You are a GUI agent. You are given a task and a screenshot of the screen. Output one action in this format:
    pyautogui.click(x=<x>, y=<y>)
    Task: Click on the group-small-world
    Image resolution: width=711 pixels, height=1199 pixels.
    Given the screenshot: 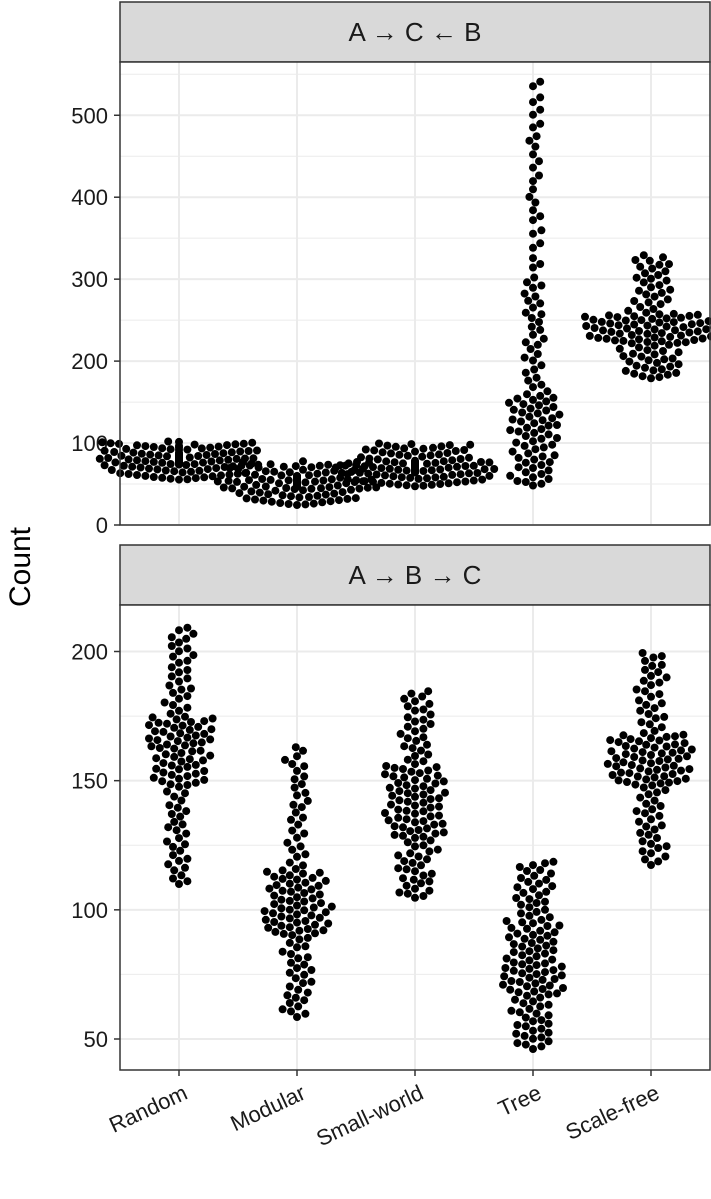 What is the action you would take?
    pyautogui.click(x=415, y=465)
    